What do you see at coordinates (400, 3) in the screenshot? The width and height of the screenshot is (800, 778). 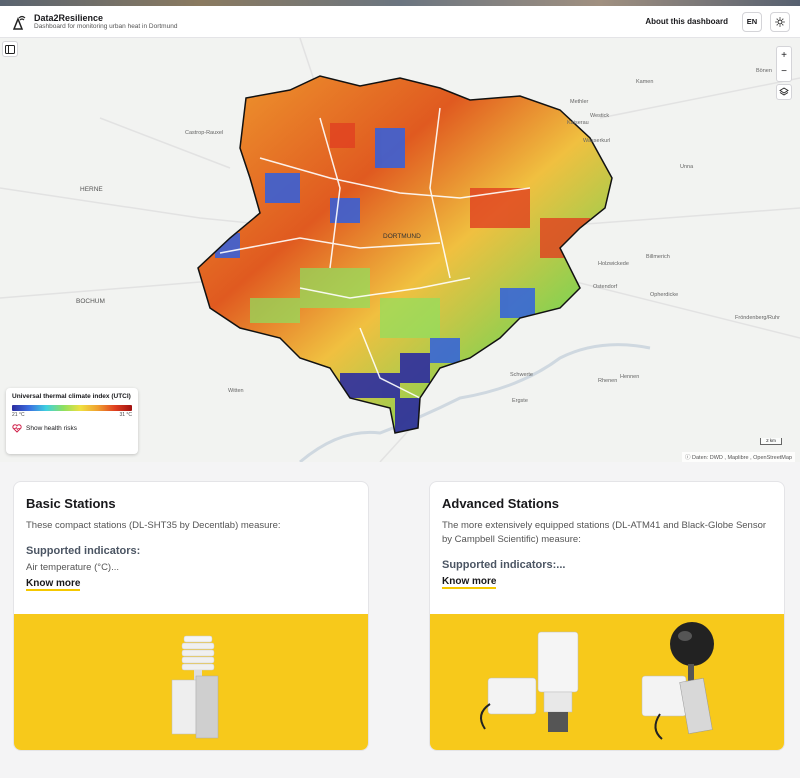 I see `top-banner-strip` at bounding box center [400, 3].